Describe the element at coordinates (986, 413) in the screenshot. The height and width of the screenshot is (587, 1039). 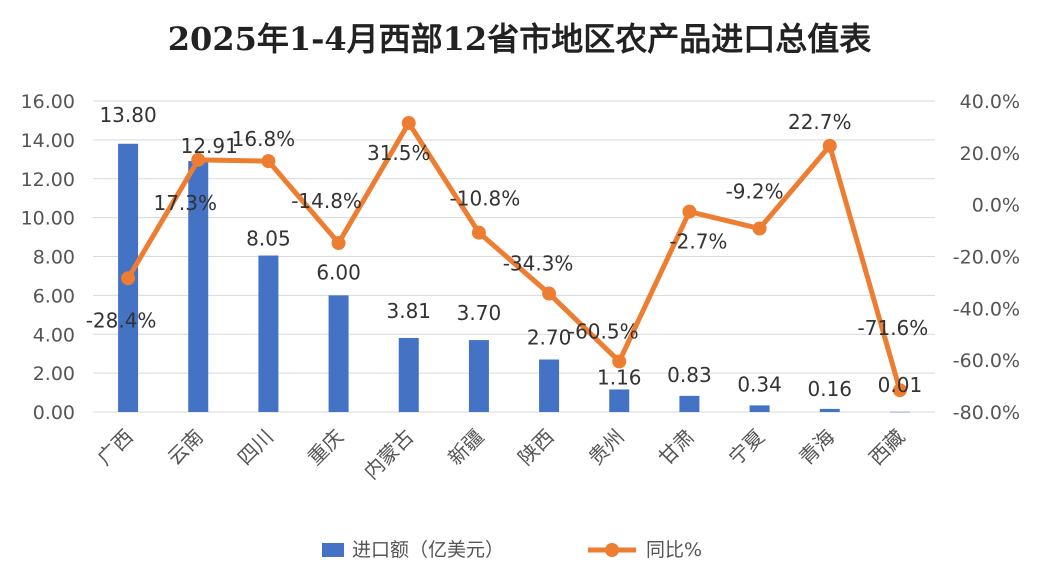
I see `right-tick-label: -80.0%` at that location.